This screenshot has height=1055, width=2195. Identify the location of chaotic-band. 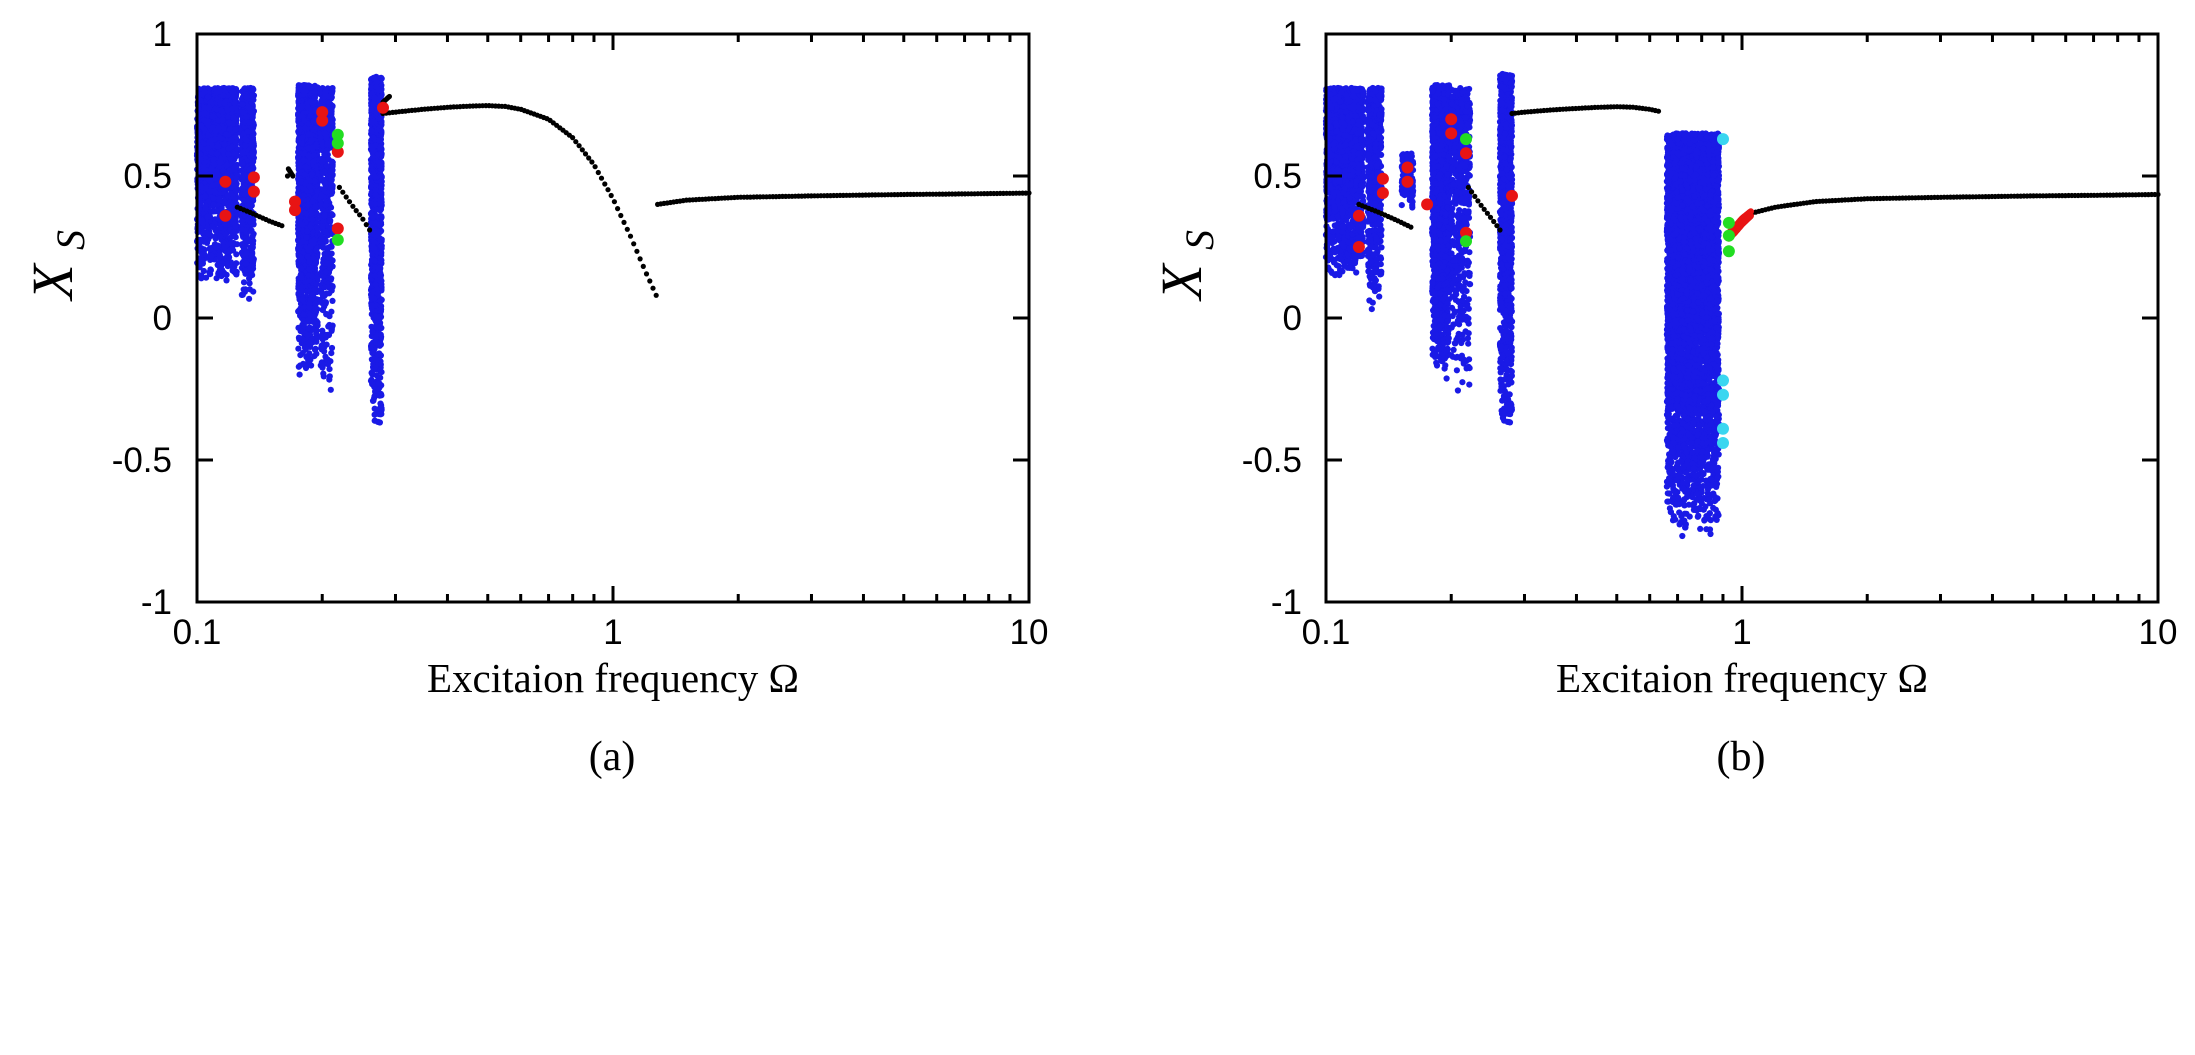
(217, 184).